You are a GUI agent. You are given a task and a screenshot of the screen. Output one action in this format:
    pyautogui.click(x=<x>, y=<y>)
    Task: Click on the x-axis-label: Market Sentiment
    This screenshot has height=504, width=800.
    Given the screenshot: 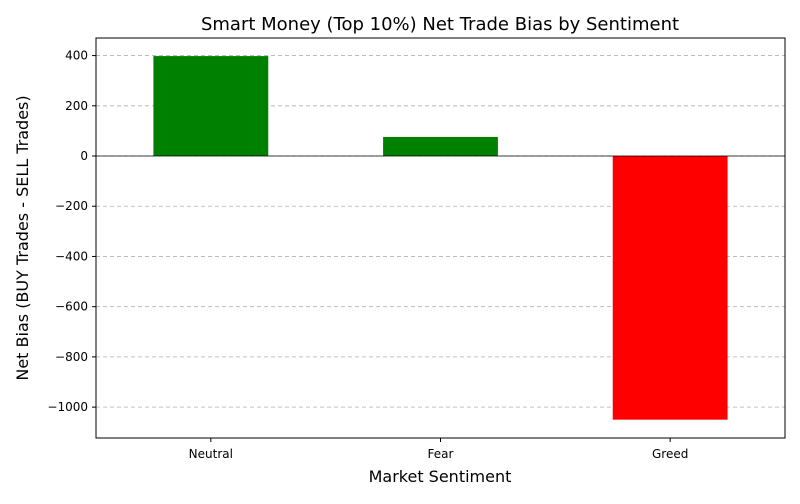 What is the action you would take?
    pyautogui.click(x=440, y=476)
    